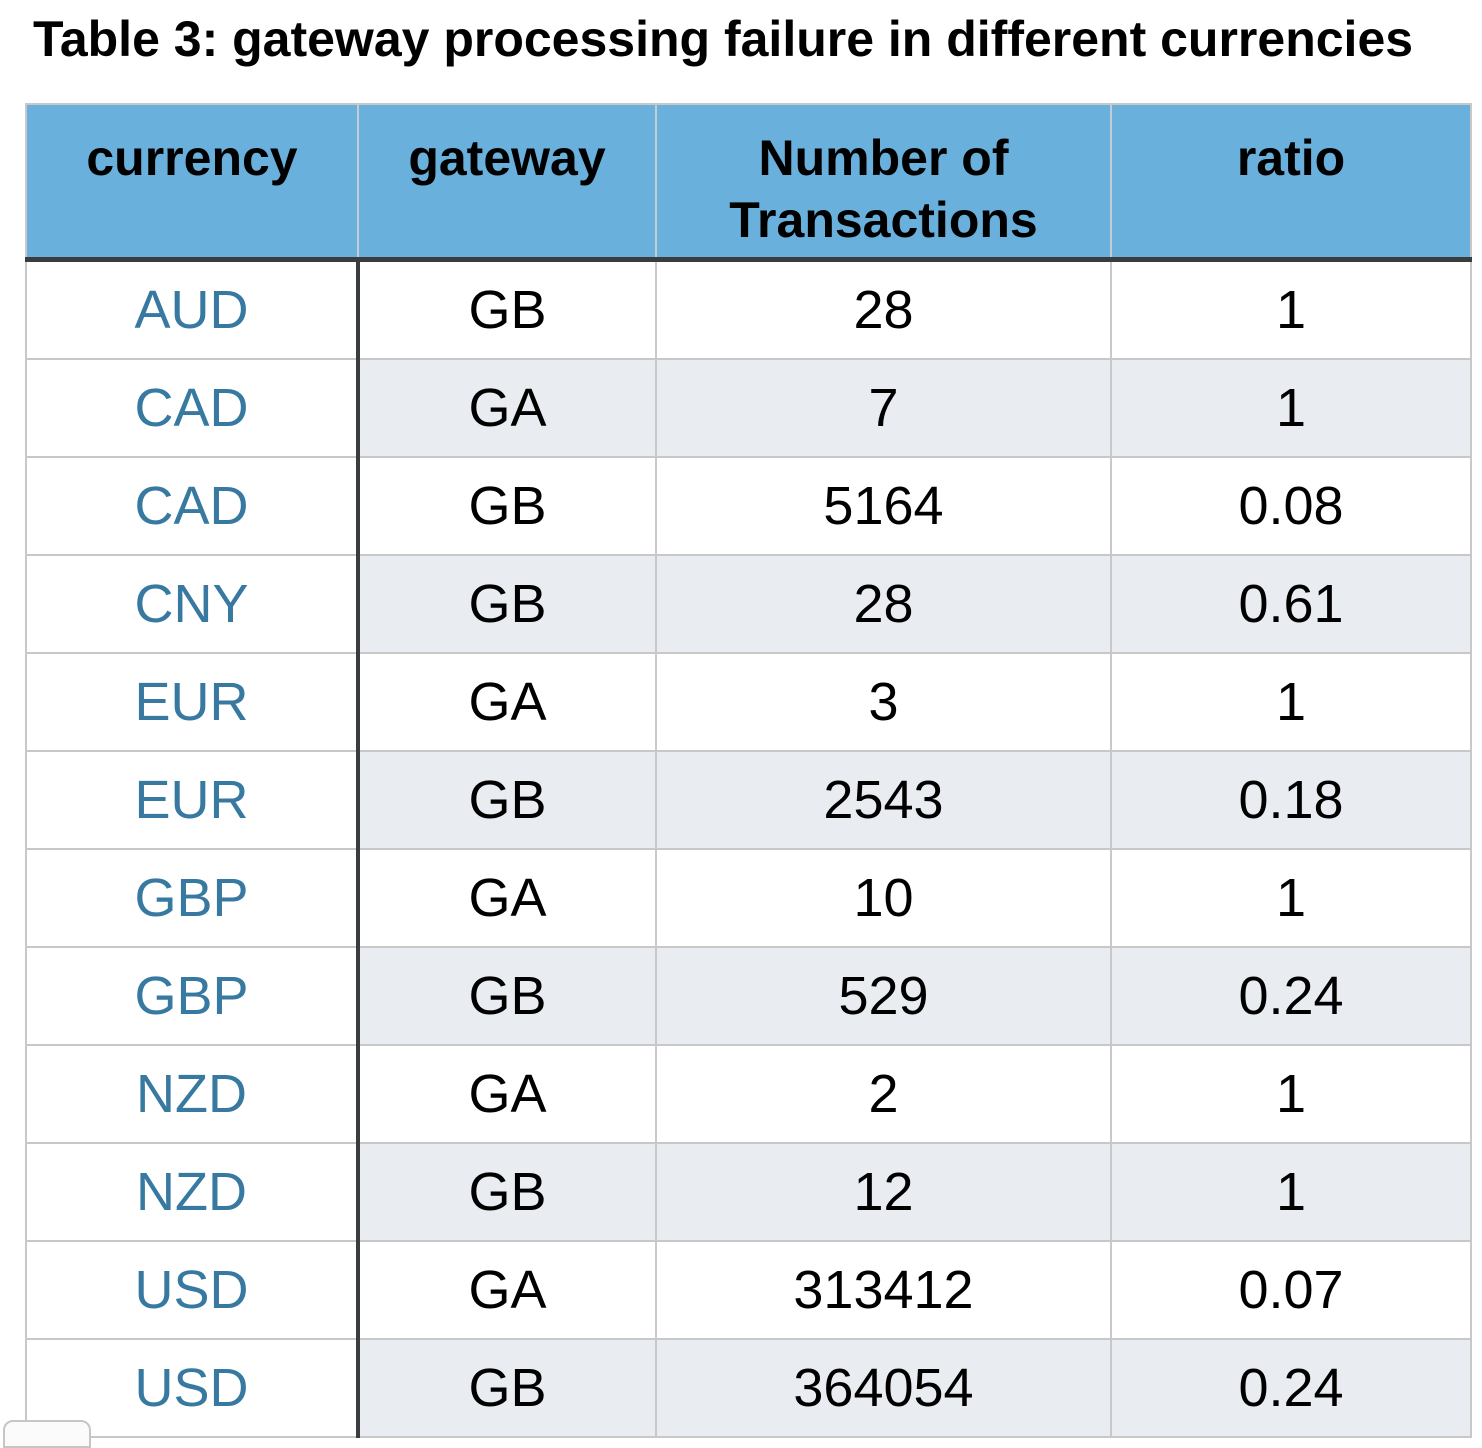  I want to click on cell-transactions: 5164, so click(883, 505).